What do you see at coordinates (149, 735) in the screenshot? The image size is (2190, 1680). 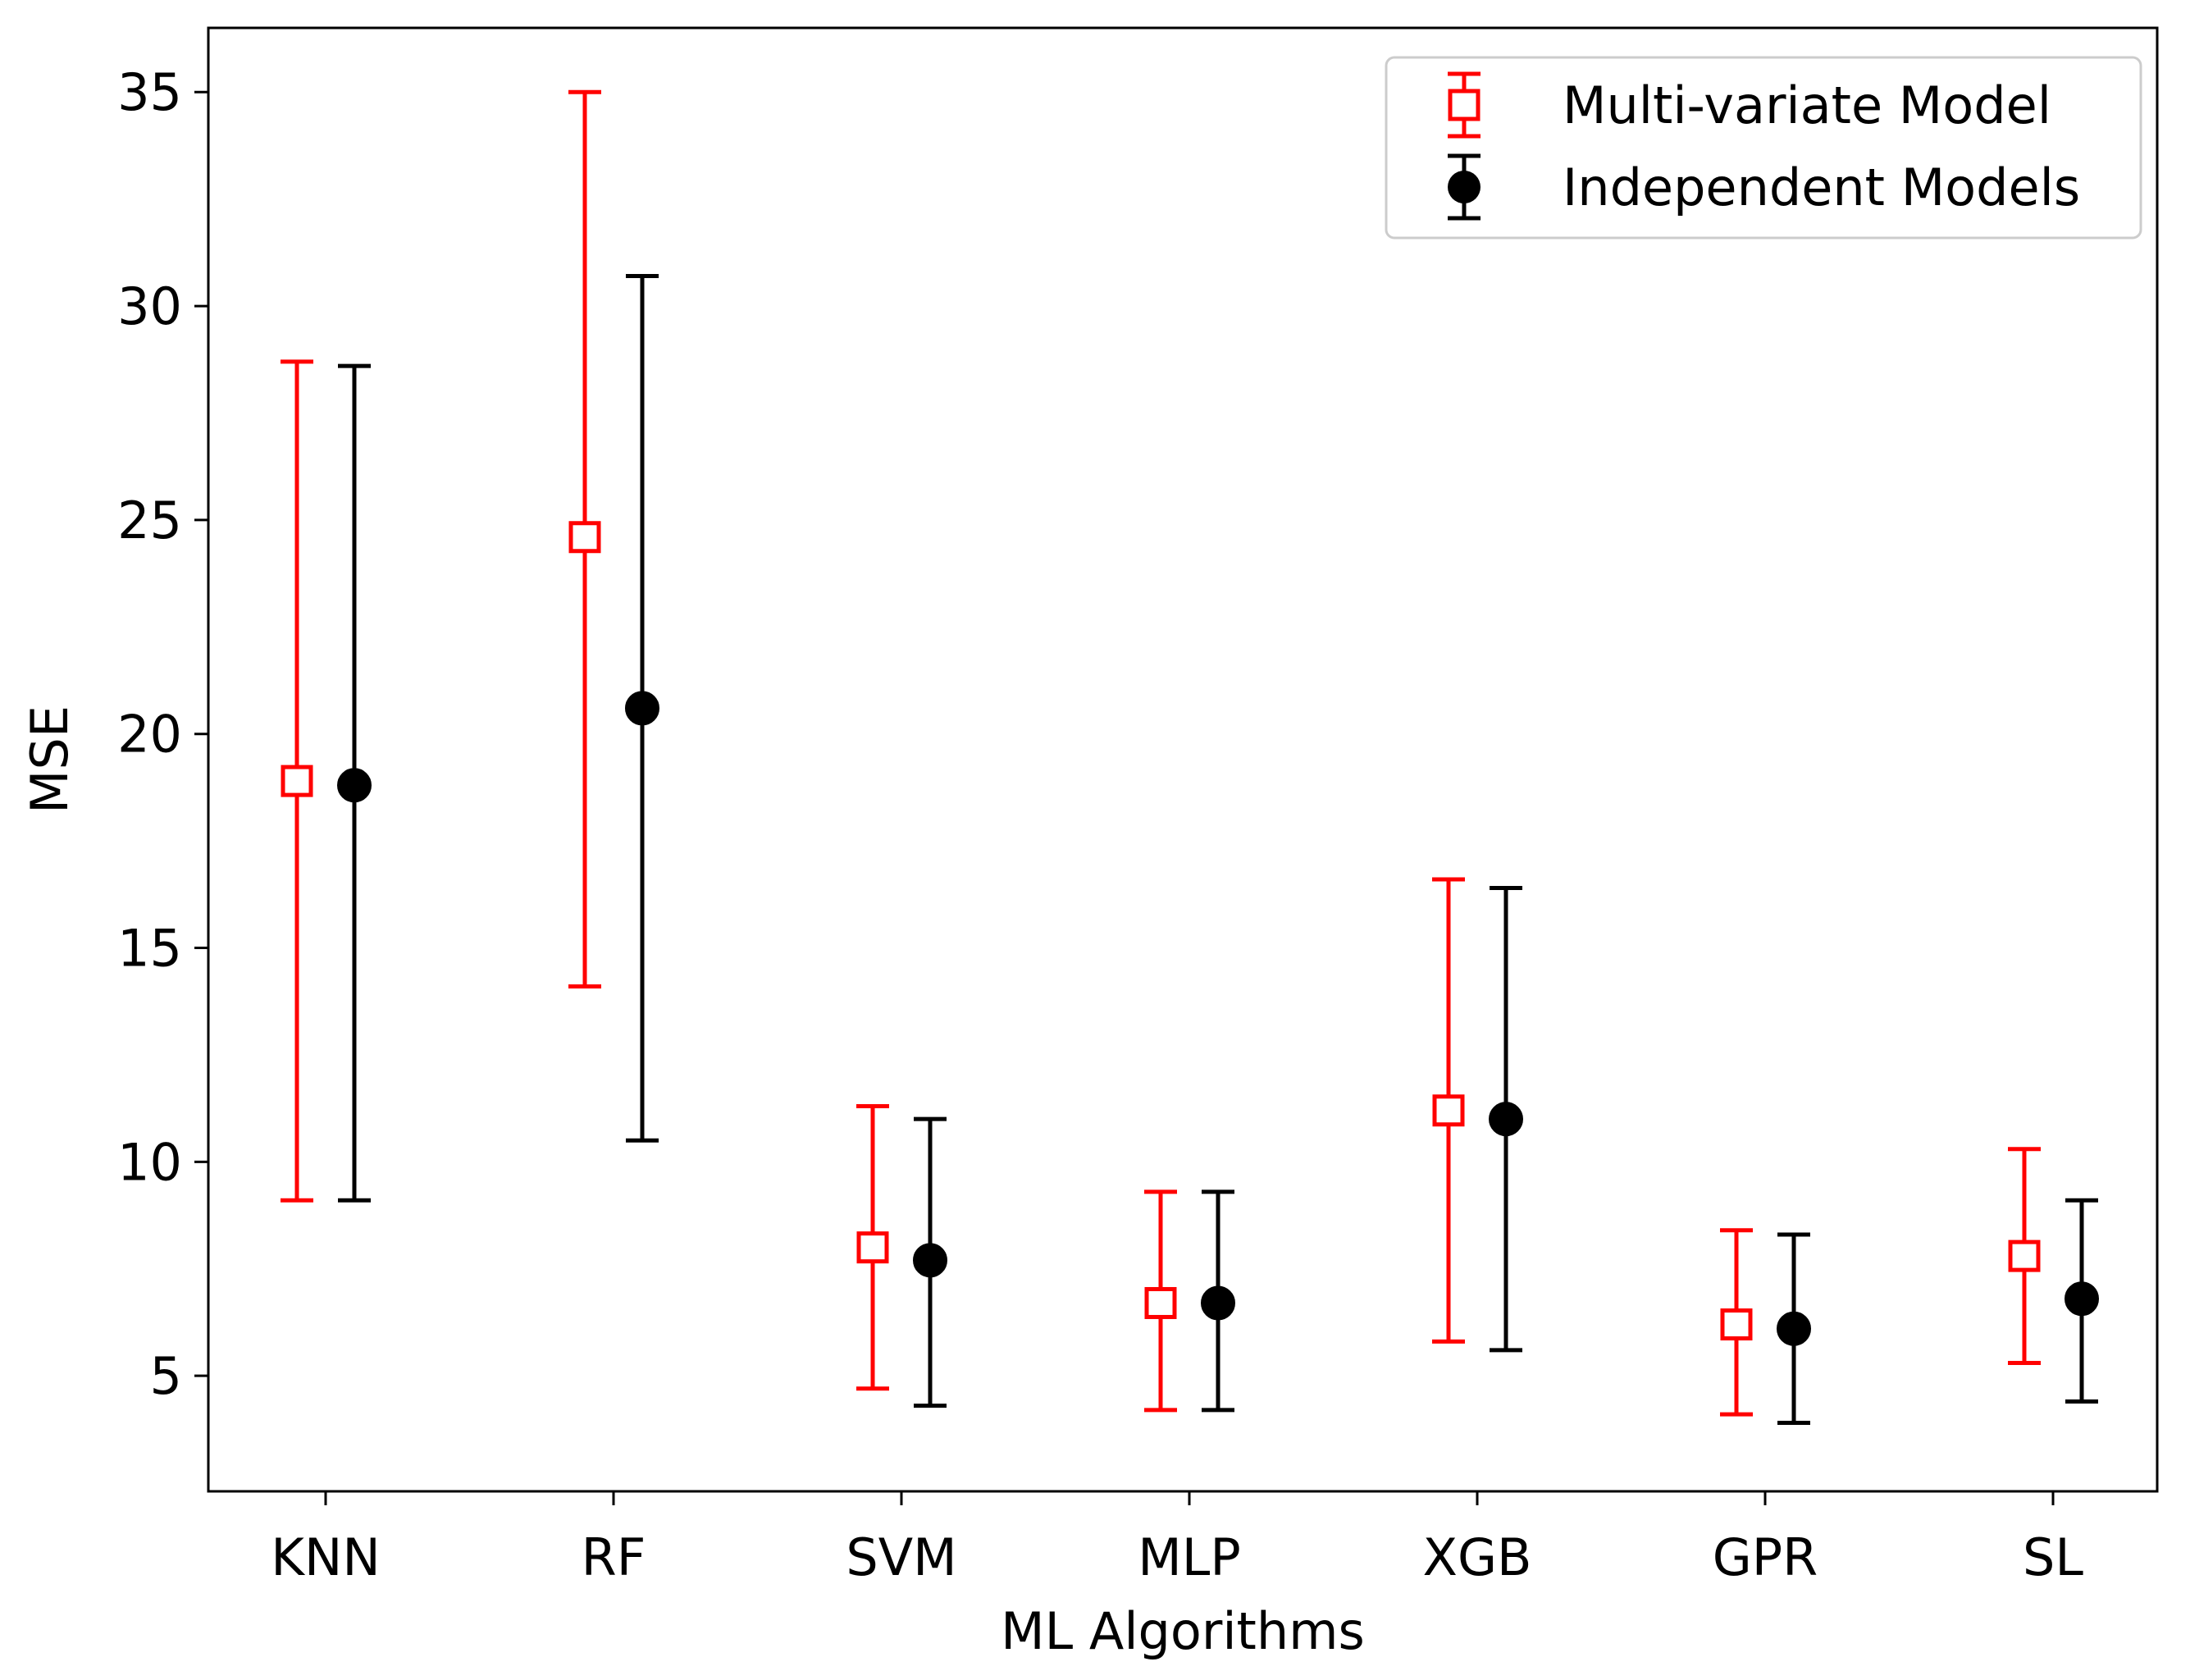 I see `y-tick-label-20: 20` at bounding box center [149, 735].